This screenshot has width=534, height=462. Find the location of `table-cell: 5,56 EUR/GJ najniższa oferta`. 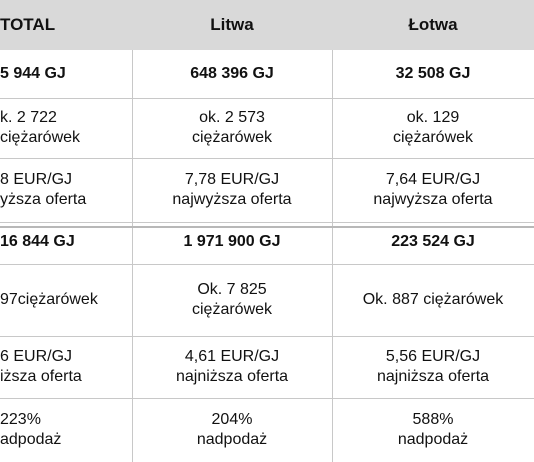

table-cell: 5,56 EUR/GJ najniższa oferta is located at coordinates (433, 366).